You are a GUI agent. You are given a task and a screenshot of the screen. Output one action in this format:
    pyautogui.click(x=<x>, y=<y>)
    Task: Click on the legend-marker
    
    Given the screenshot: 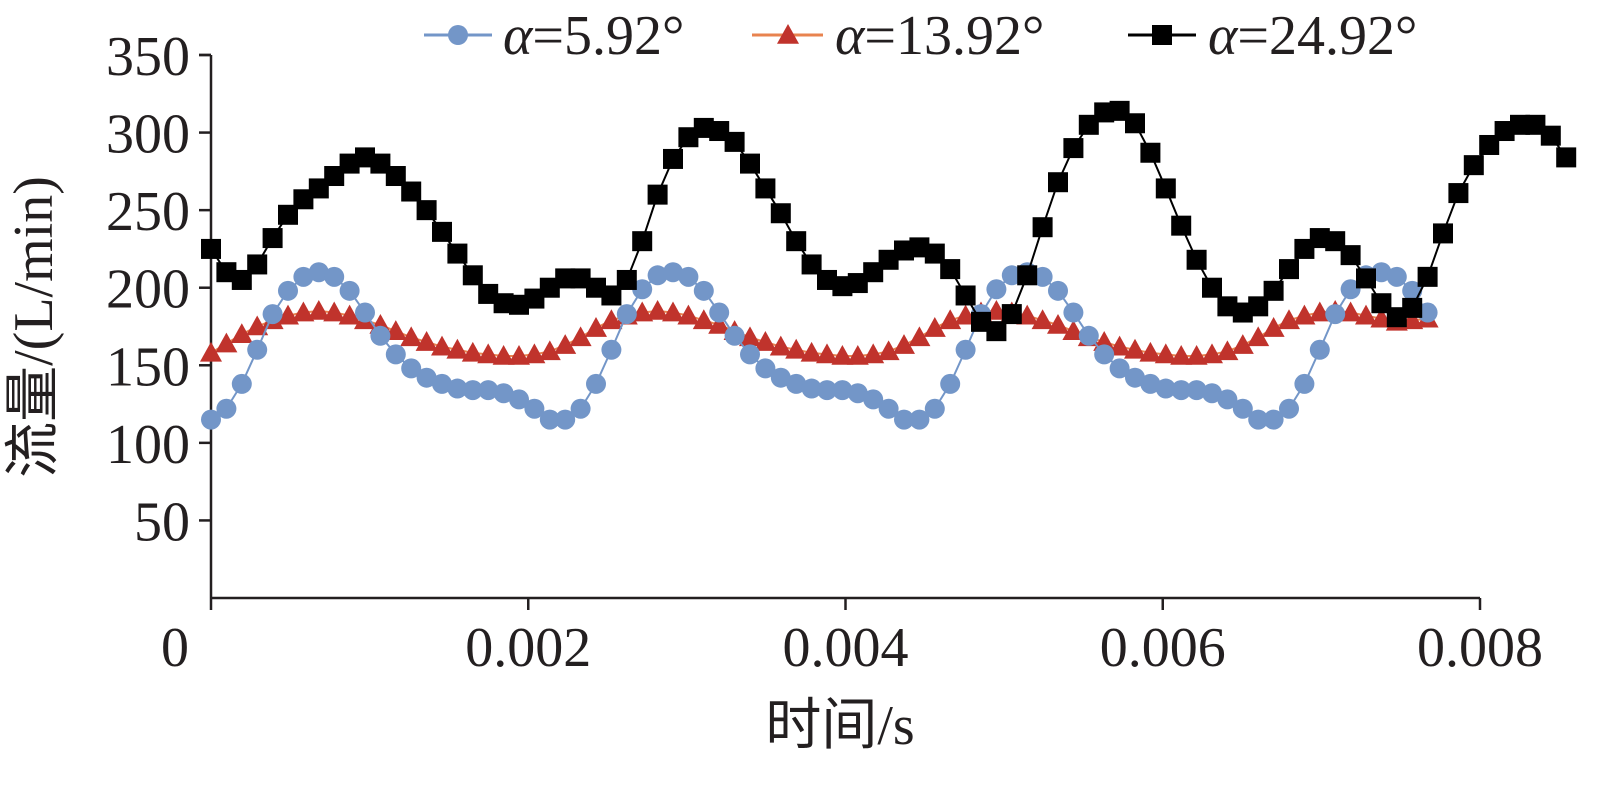 What is the action you would take?
    pyautogui.click(x=1162, y=35)
    